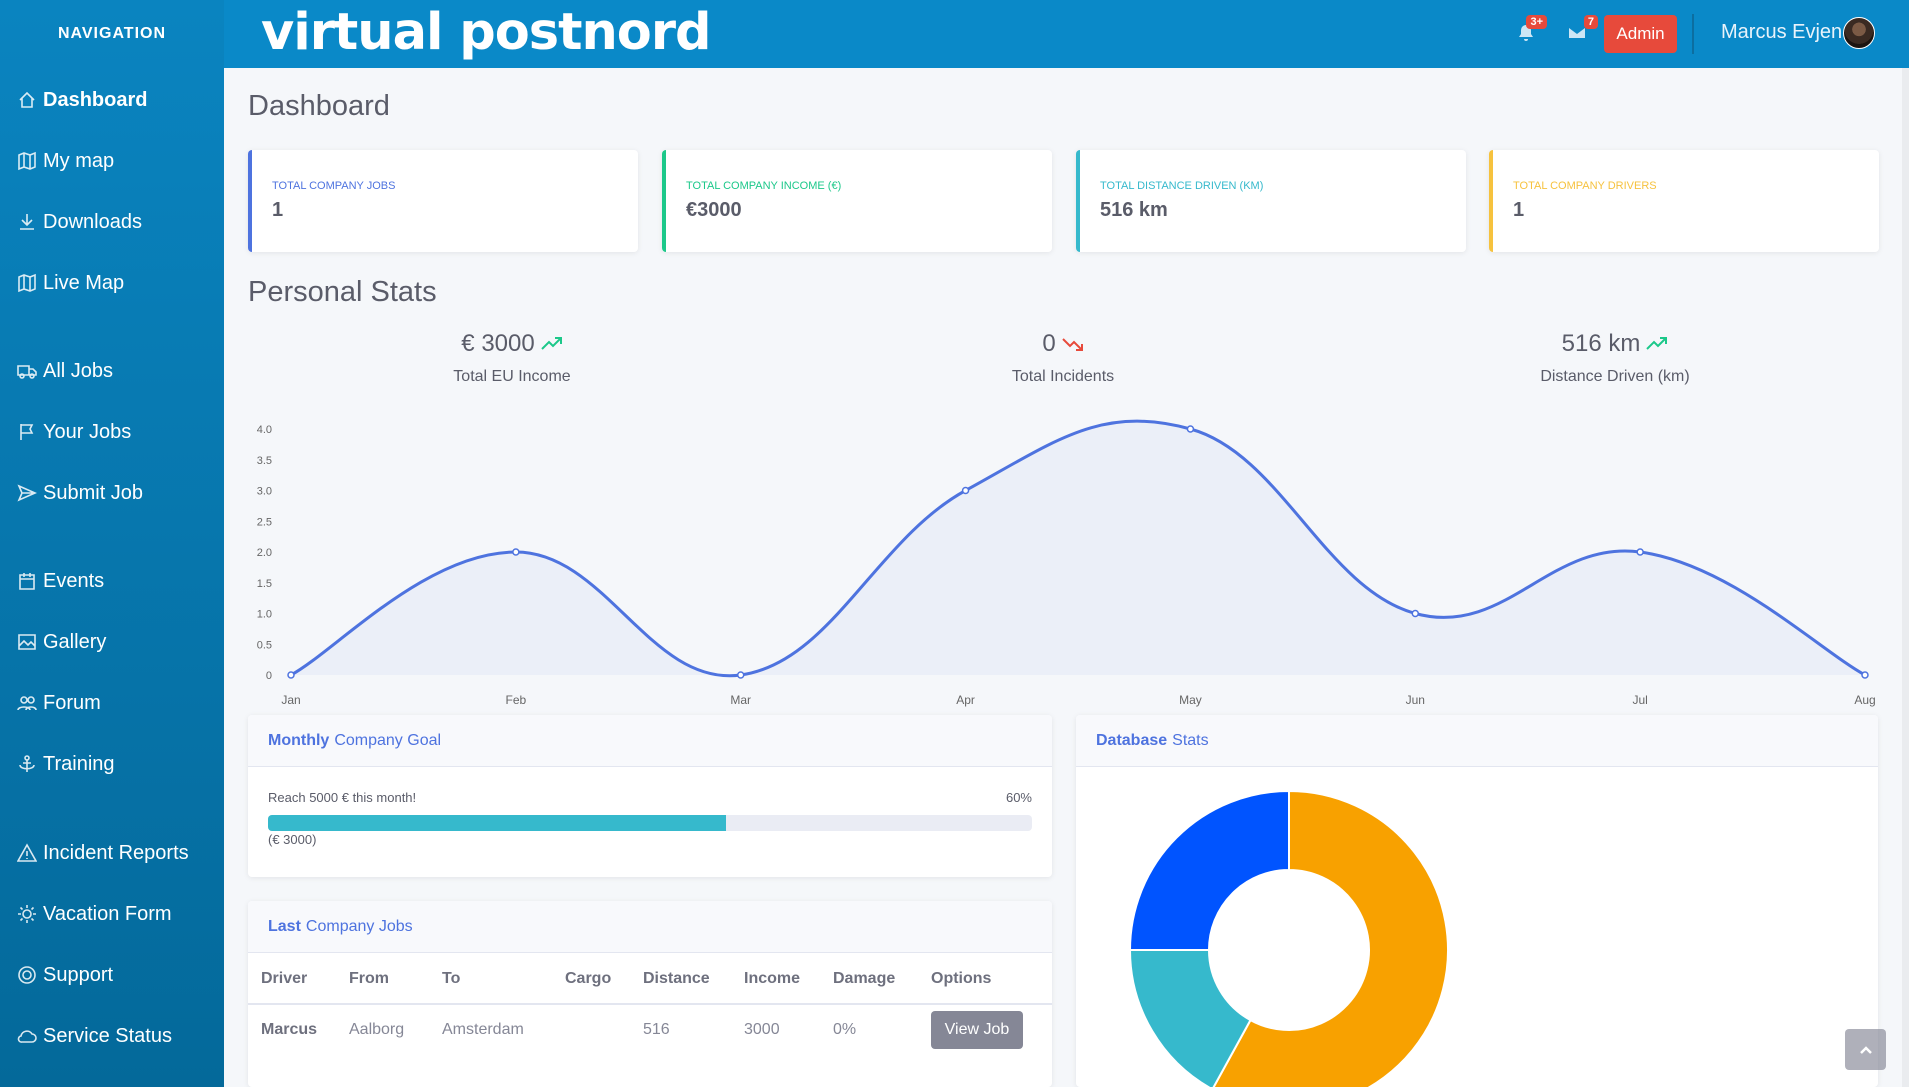 The image size is (1909, 1087). I want to click on scroll-to-top-button, so click(1865, 1049).